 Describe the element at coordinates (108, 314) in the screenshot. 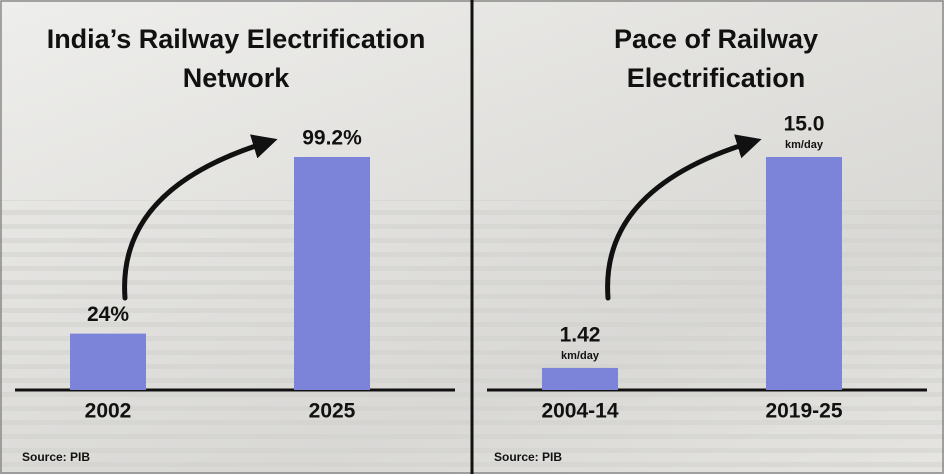

I see `value-label: 24%` at that location.